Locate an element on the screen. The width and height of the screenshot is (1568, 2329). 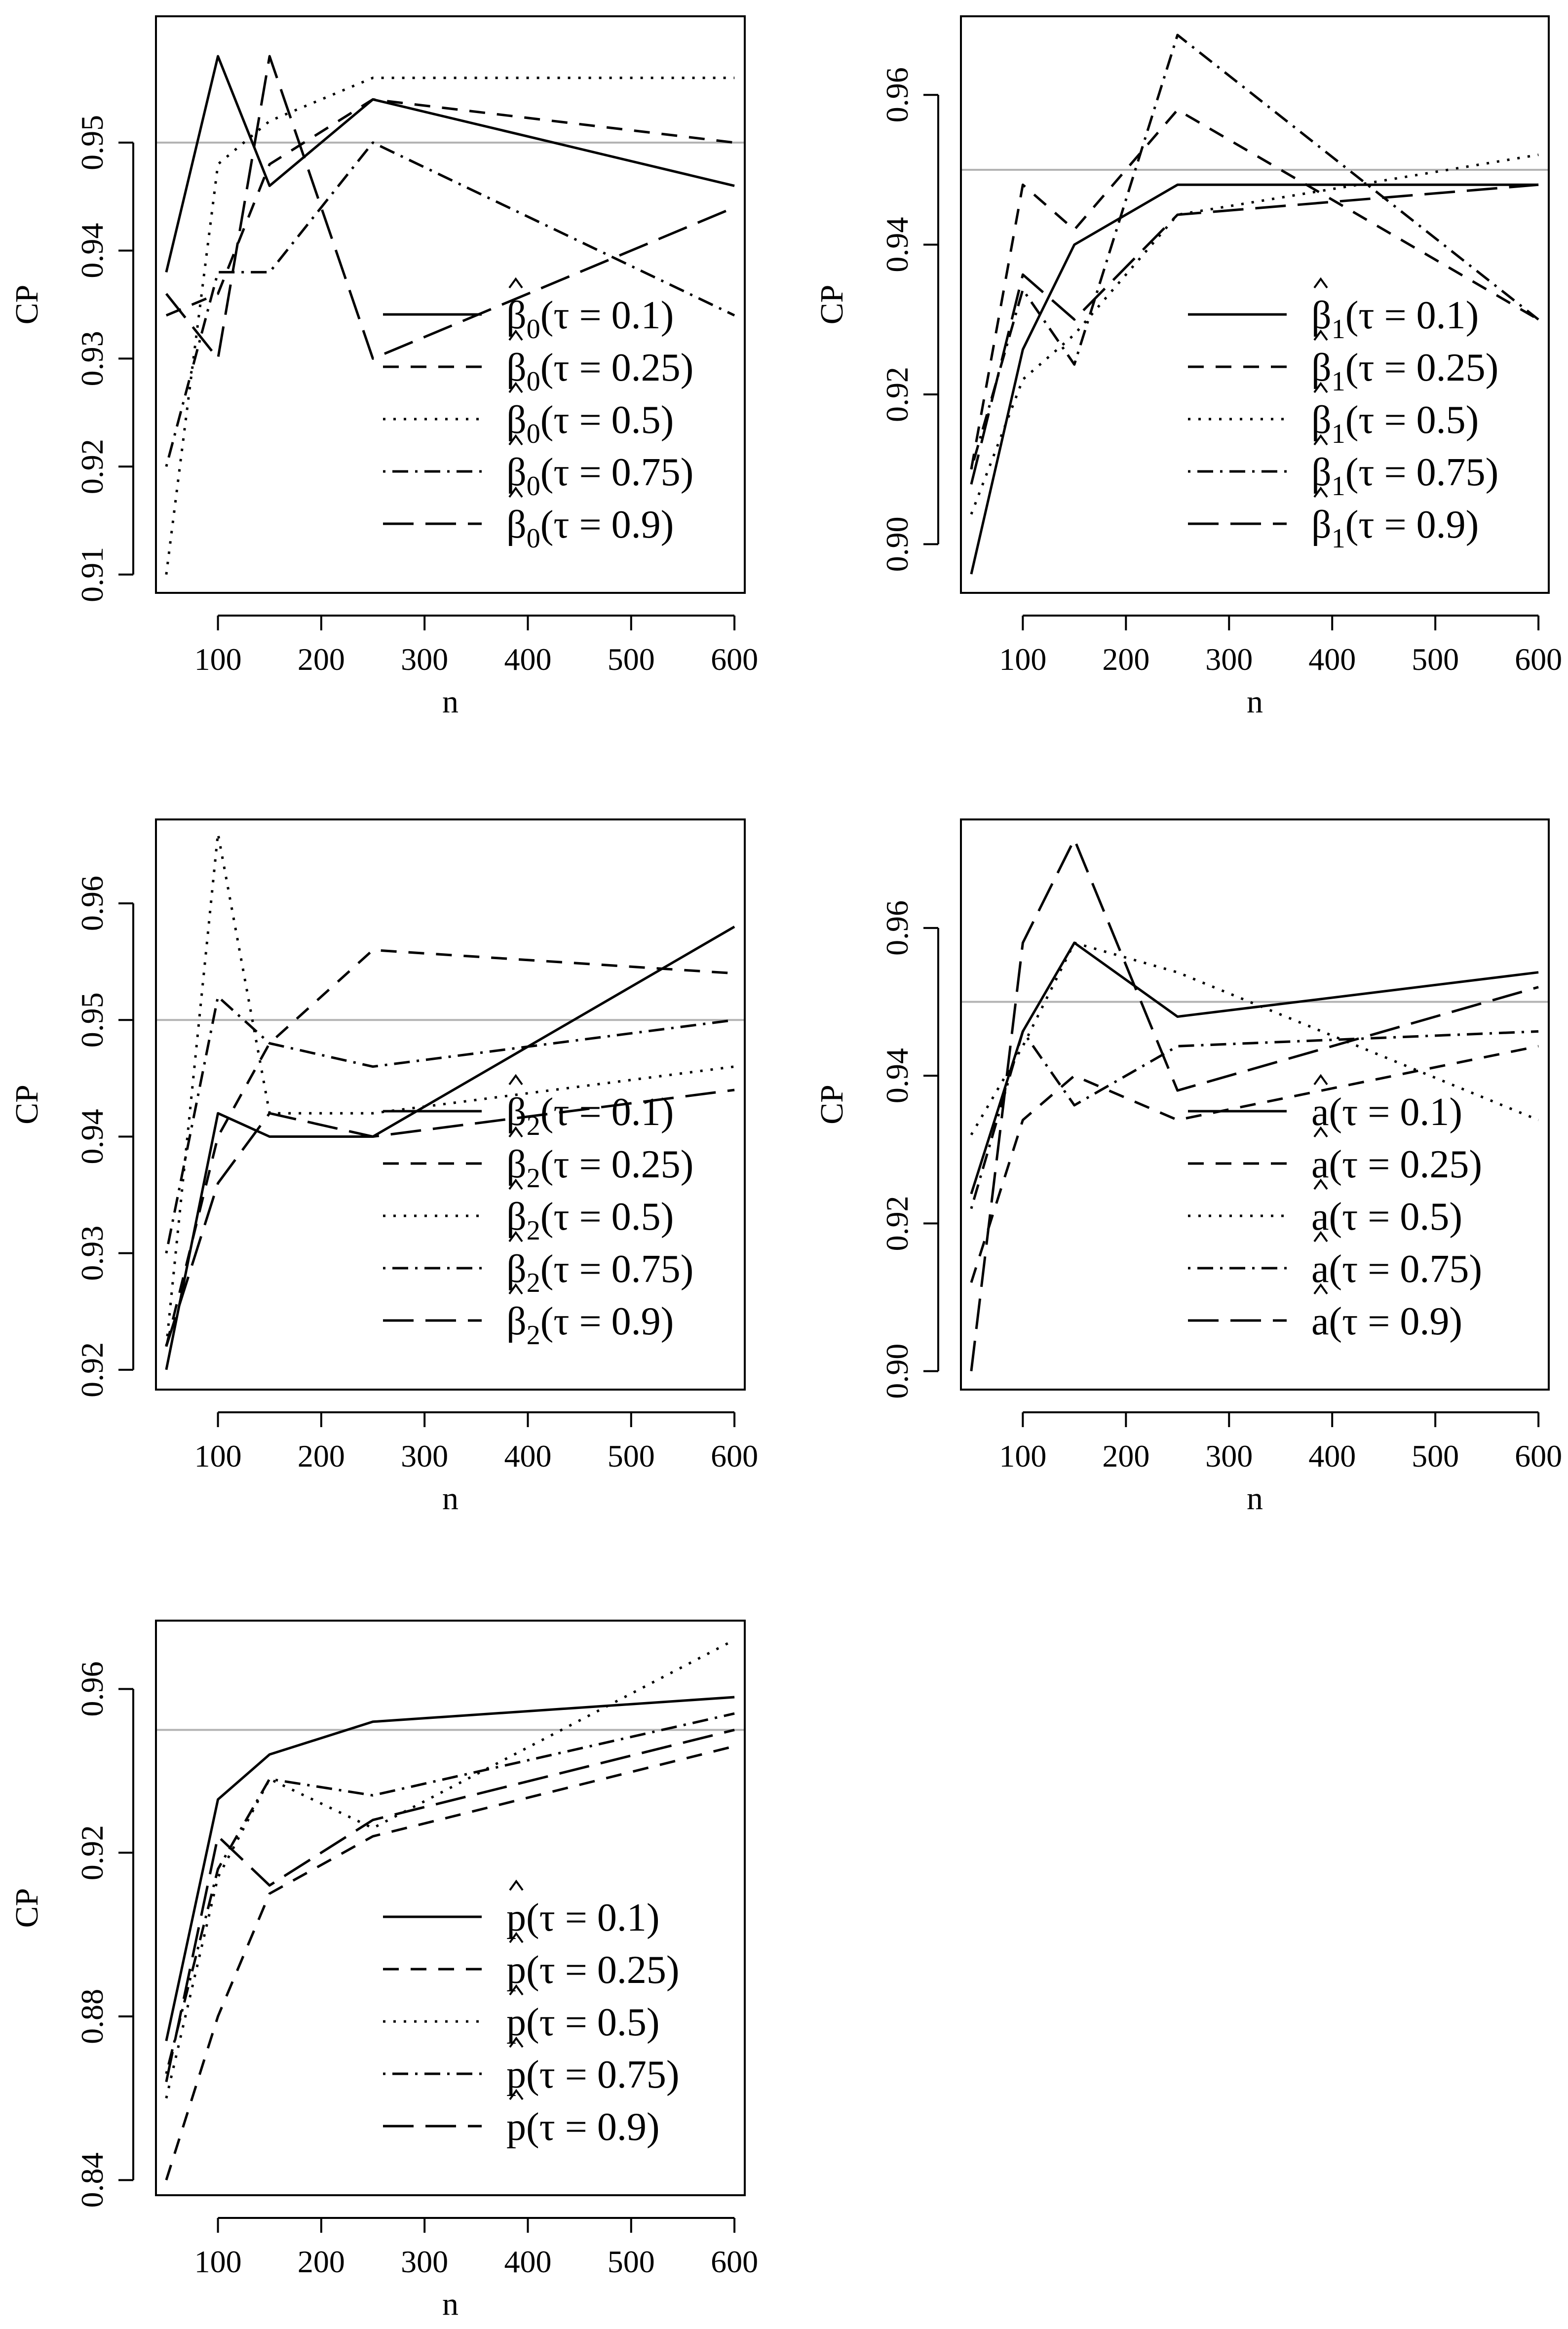
y-tick-label: 0.91 is located at coordinates (92, 575).